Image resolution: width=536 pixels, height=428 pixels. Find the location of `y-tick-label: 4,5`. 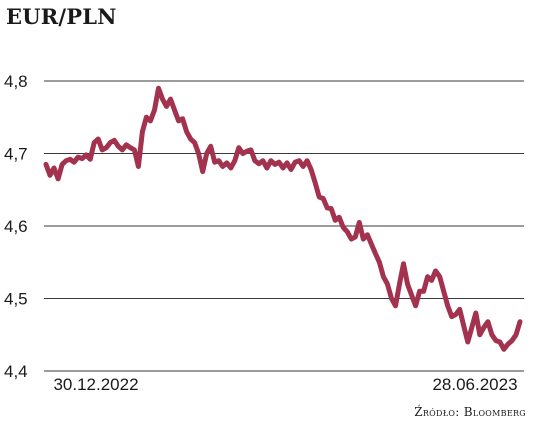

y-tick-label: 4,5 is located at coordinates (16, 299).